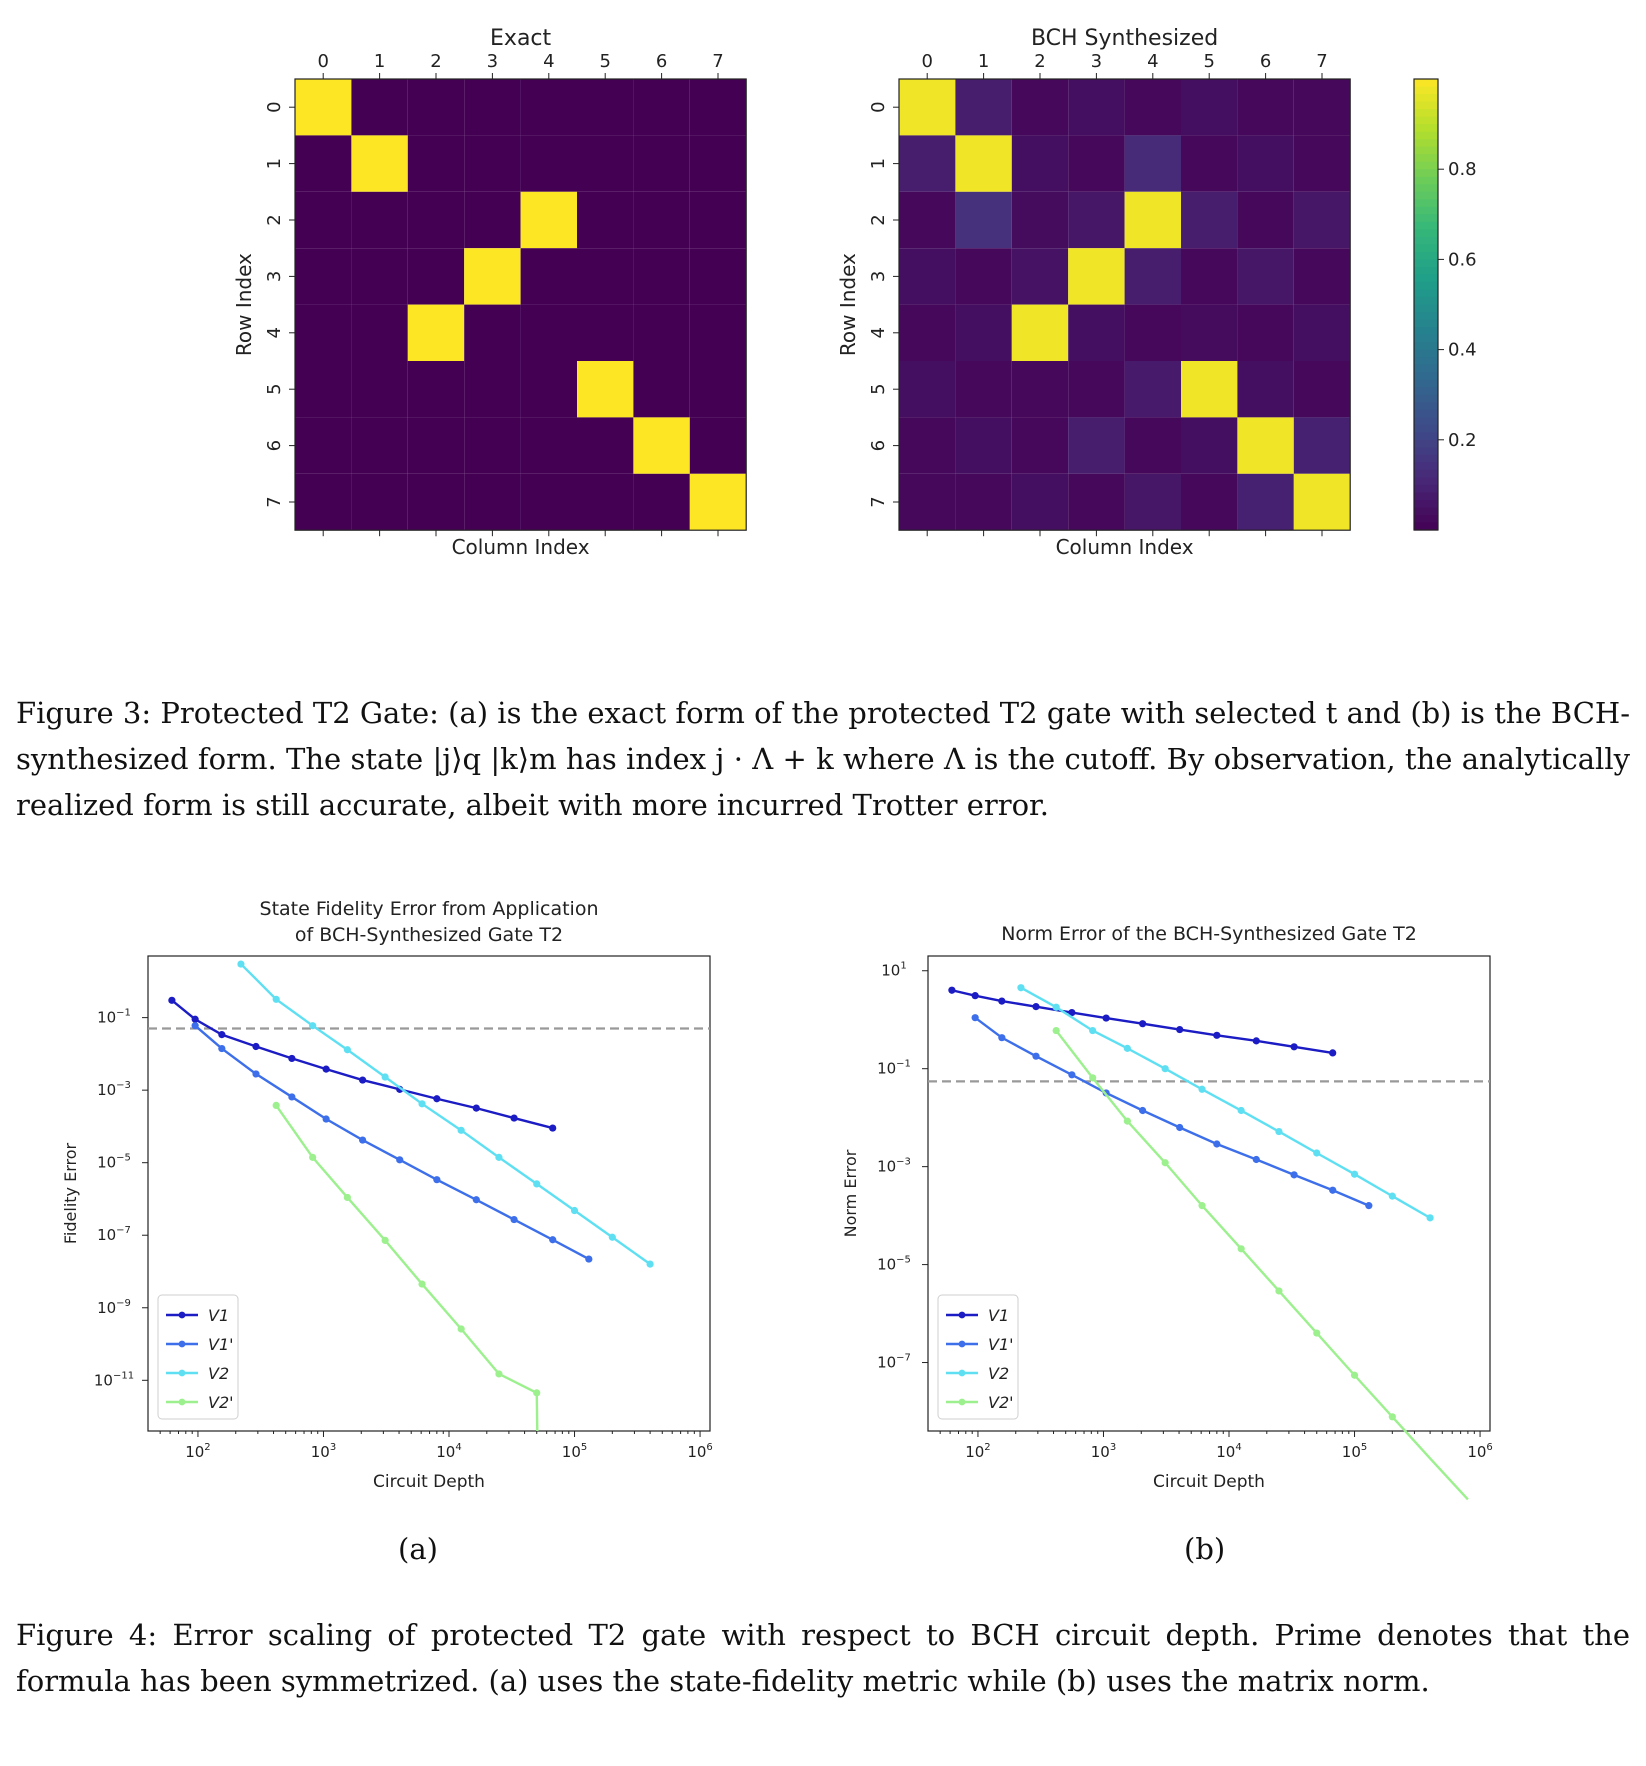 The height and width of the screenshot is (1766, 1646). I want to click on x-axis-label: Column Index, so click(1125, 547).